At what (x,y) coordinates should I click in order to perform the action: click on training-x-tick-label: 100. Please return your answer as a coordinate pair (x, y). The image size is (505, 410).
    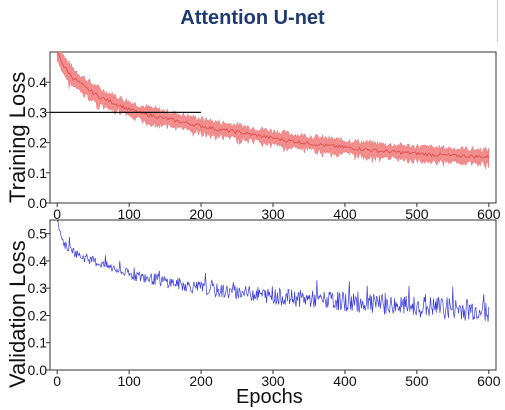
    Looking at the image, I should click on (129, 214).